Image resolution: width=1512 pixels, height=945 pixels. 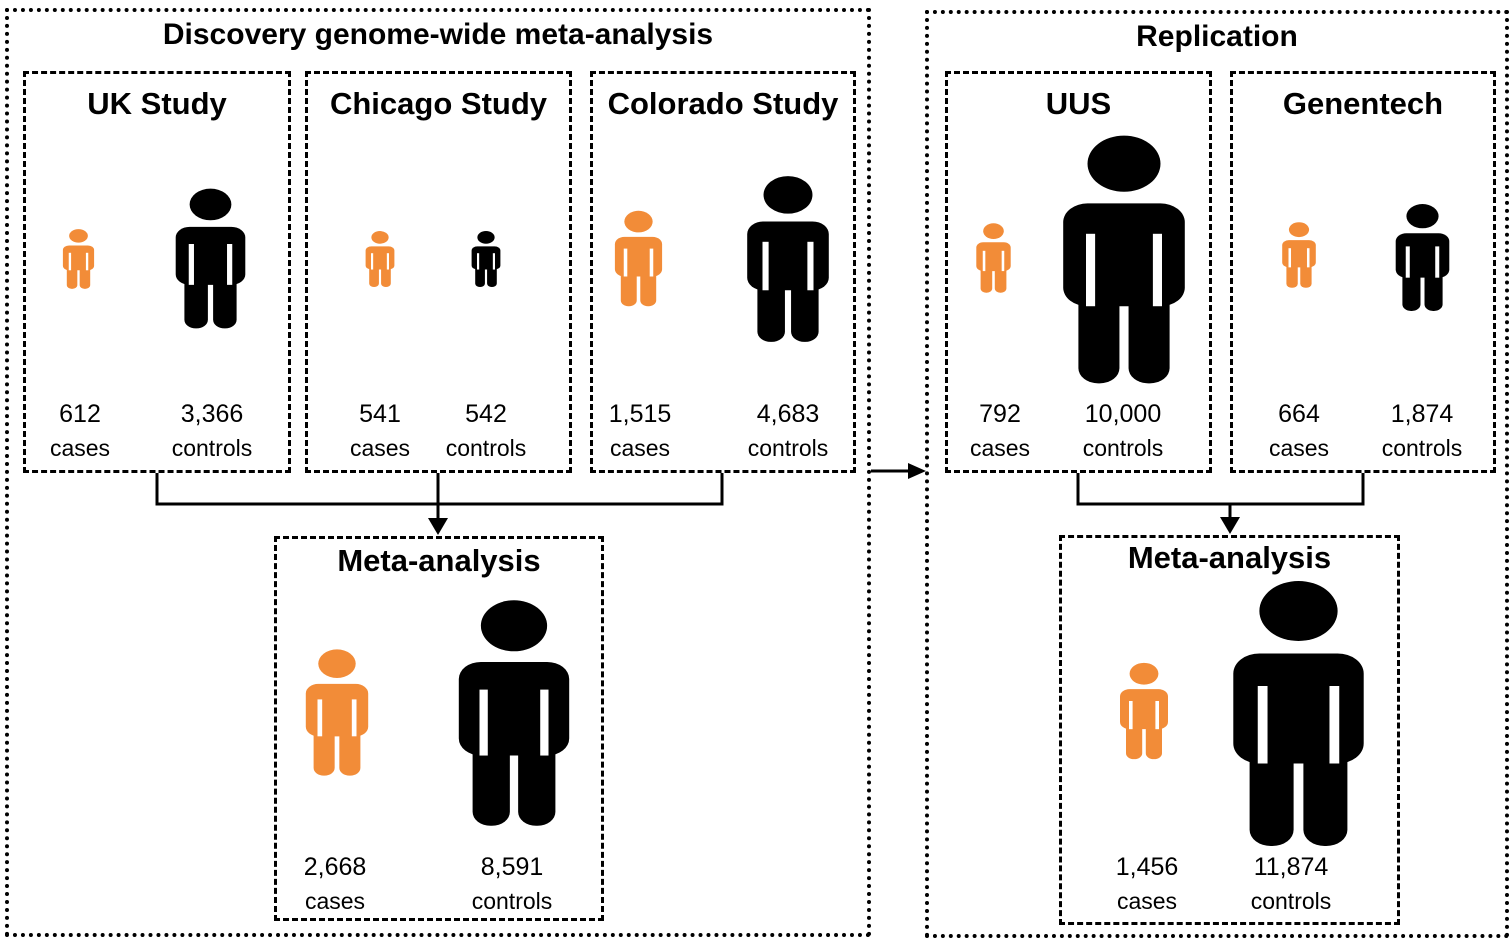 I want to click on discovery-title: Discovery genome-wide meta-analysis, so click(x=438, y=34).